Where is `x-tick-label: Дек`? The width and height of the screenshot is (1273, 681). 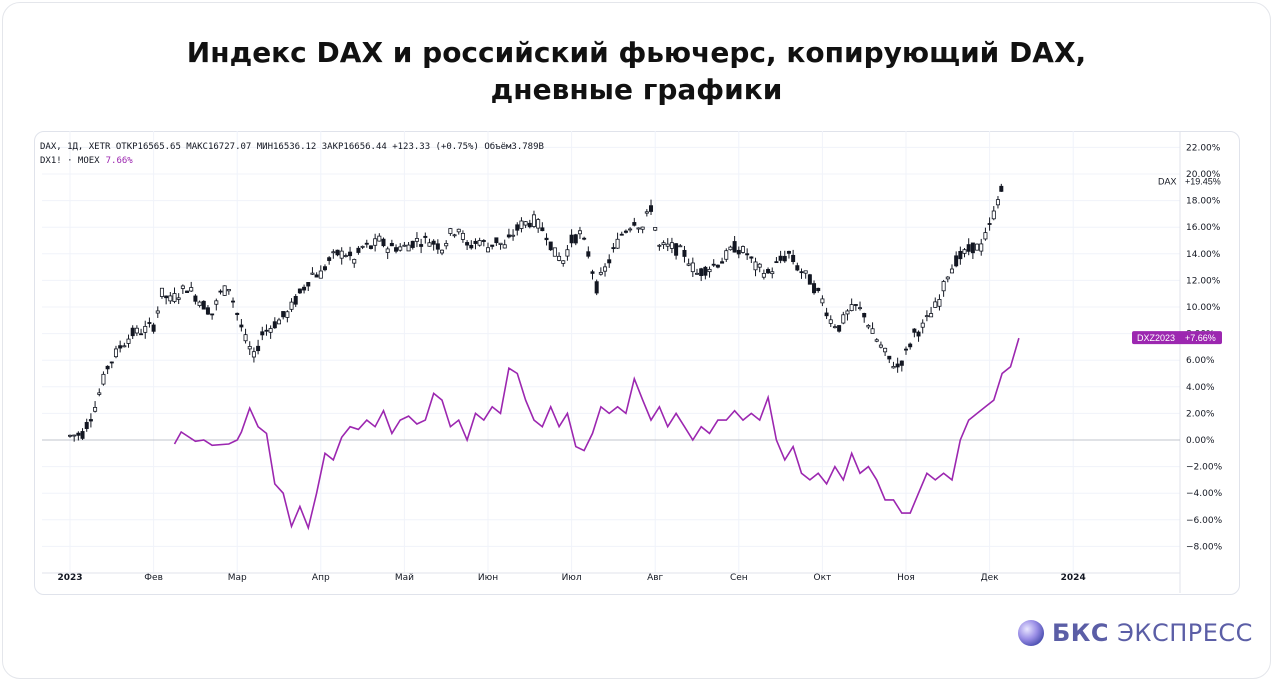 x-tick-label: Дек is located at coordinates (990, 578).